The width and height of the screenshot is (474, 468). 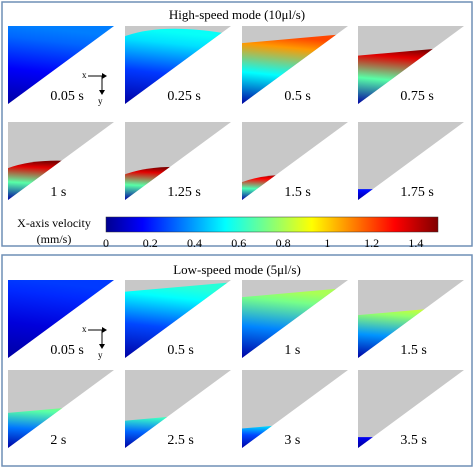 What do you see at coordinates (178, 409) in the screenshot?
I see `simulation-frame: 2.5 s` at bounding box center [178, 409].